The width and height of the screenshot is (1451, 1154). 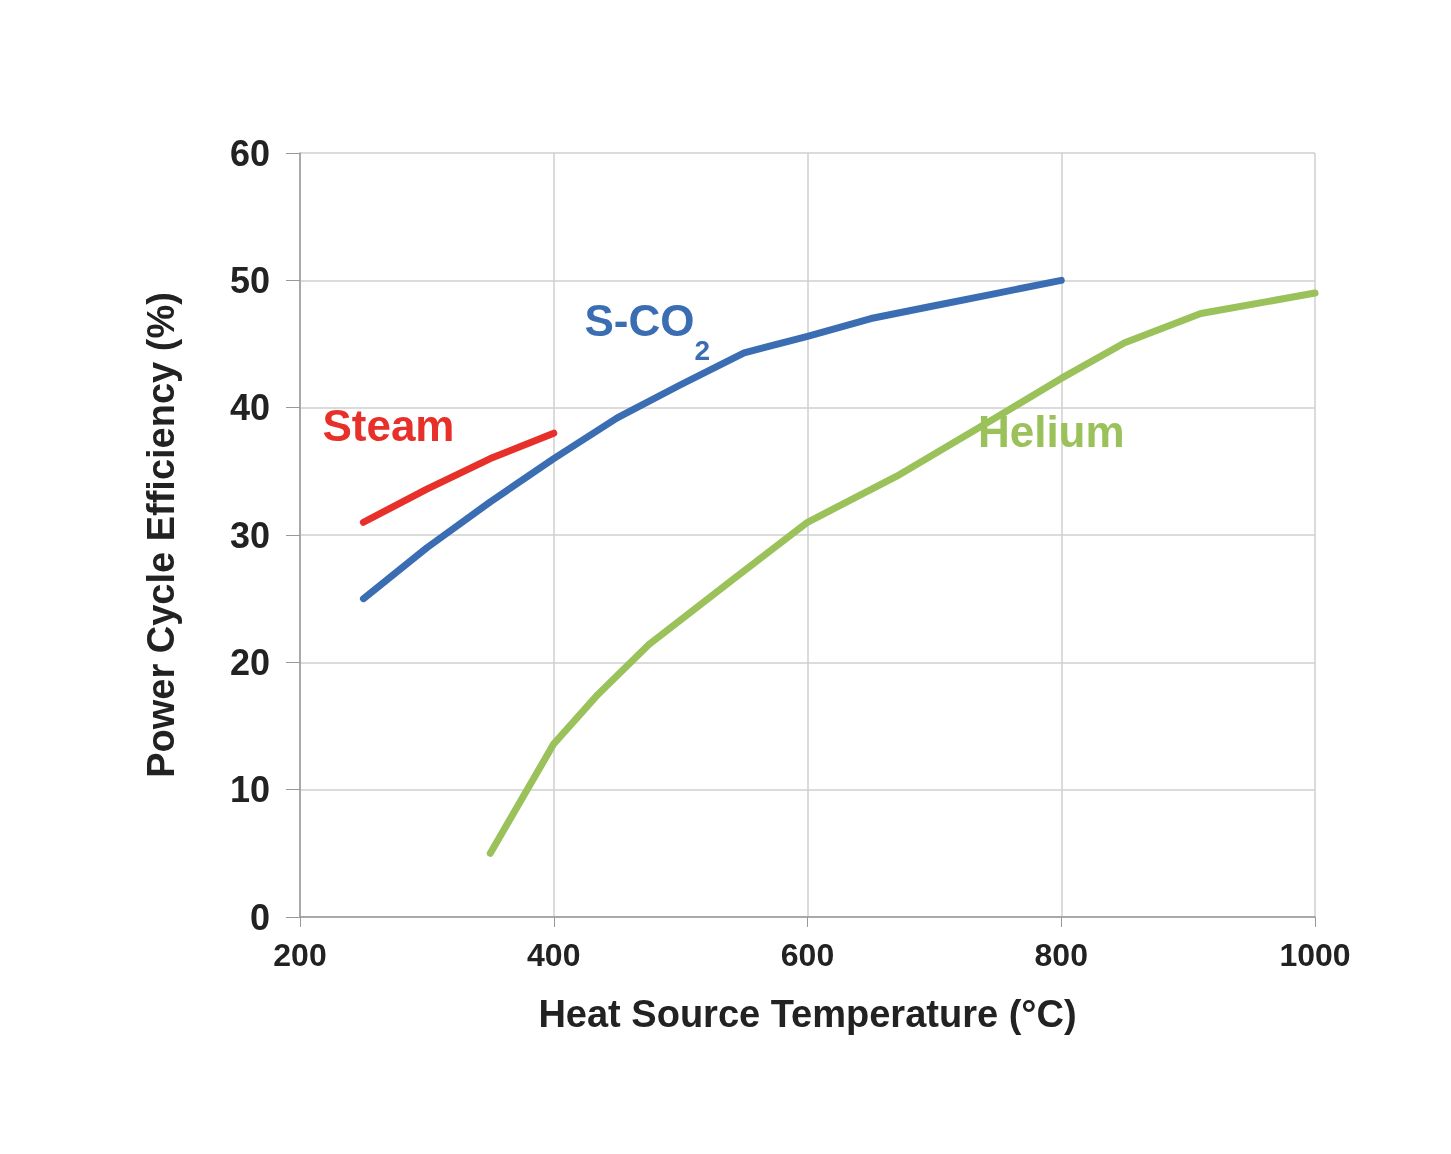 What do you see at coordinates (807, 955) in the screenshot?
I see `x-tick-label: 600` at bounding box center [807, 955].